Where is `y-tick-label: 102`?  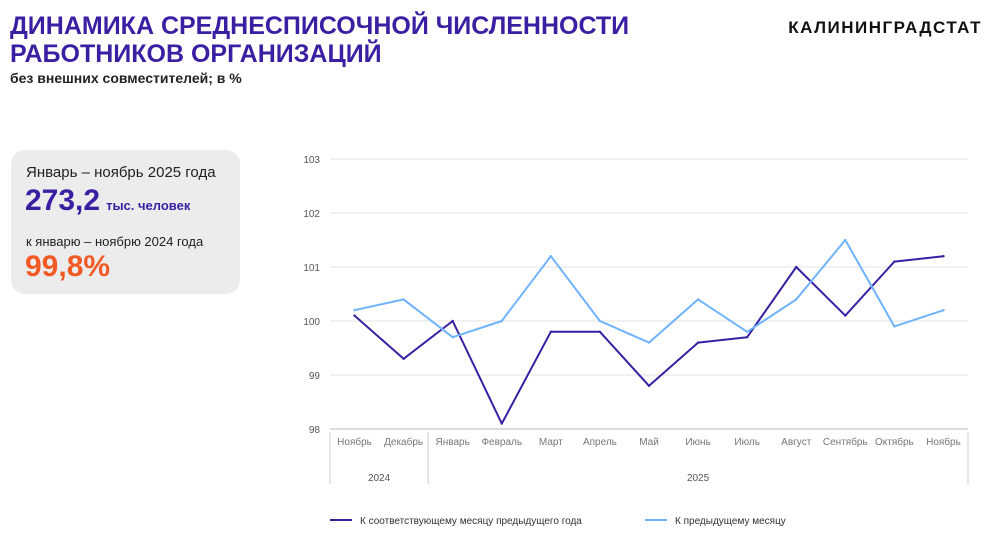
y-tick-label: 102 is located at coordinates (311, 214).